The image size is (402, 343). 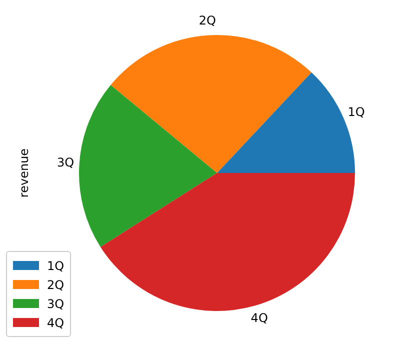 I want to click on text: revenue, so click(x=24, y=173).